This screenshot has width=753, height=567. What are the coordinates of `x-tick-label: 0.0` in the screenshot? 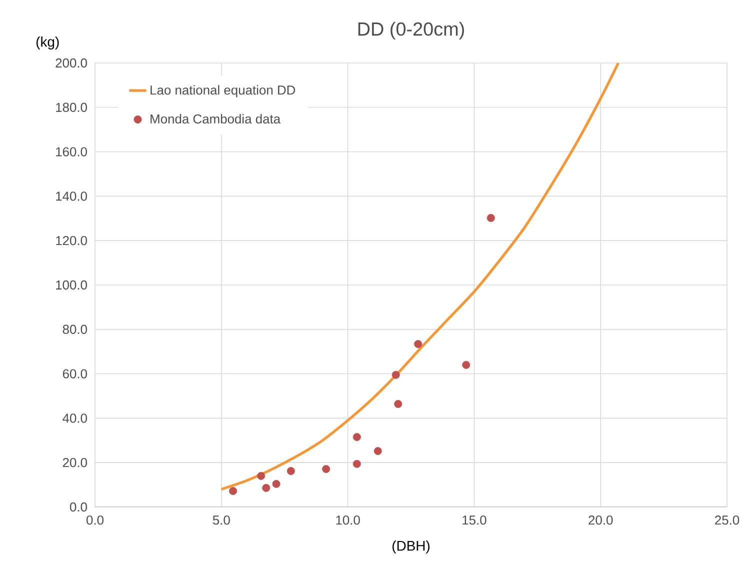 It's located at (95, 520).